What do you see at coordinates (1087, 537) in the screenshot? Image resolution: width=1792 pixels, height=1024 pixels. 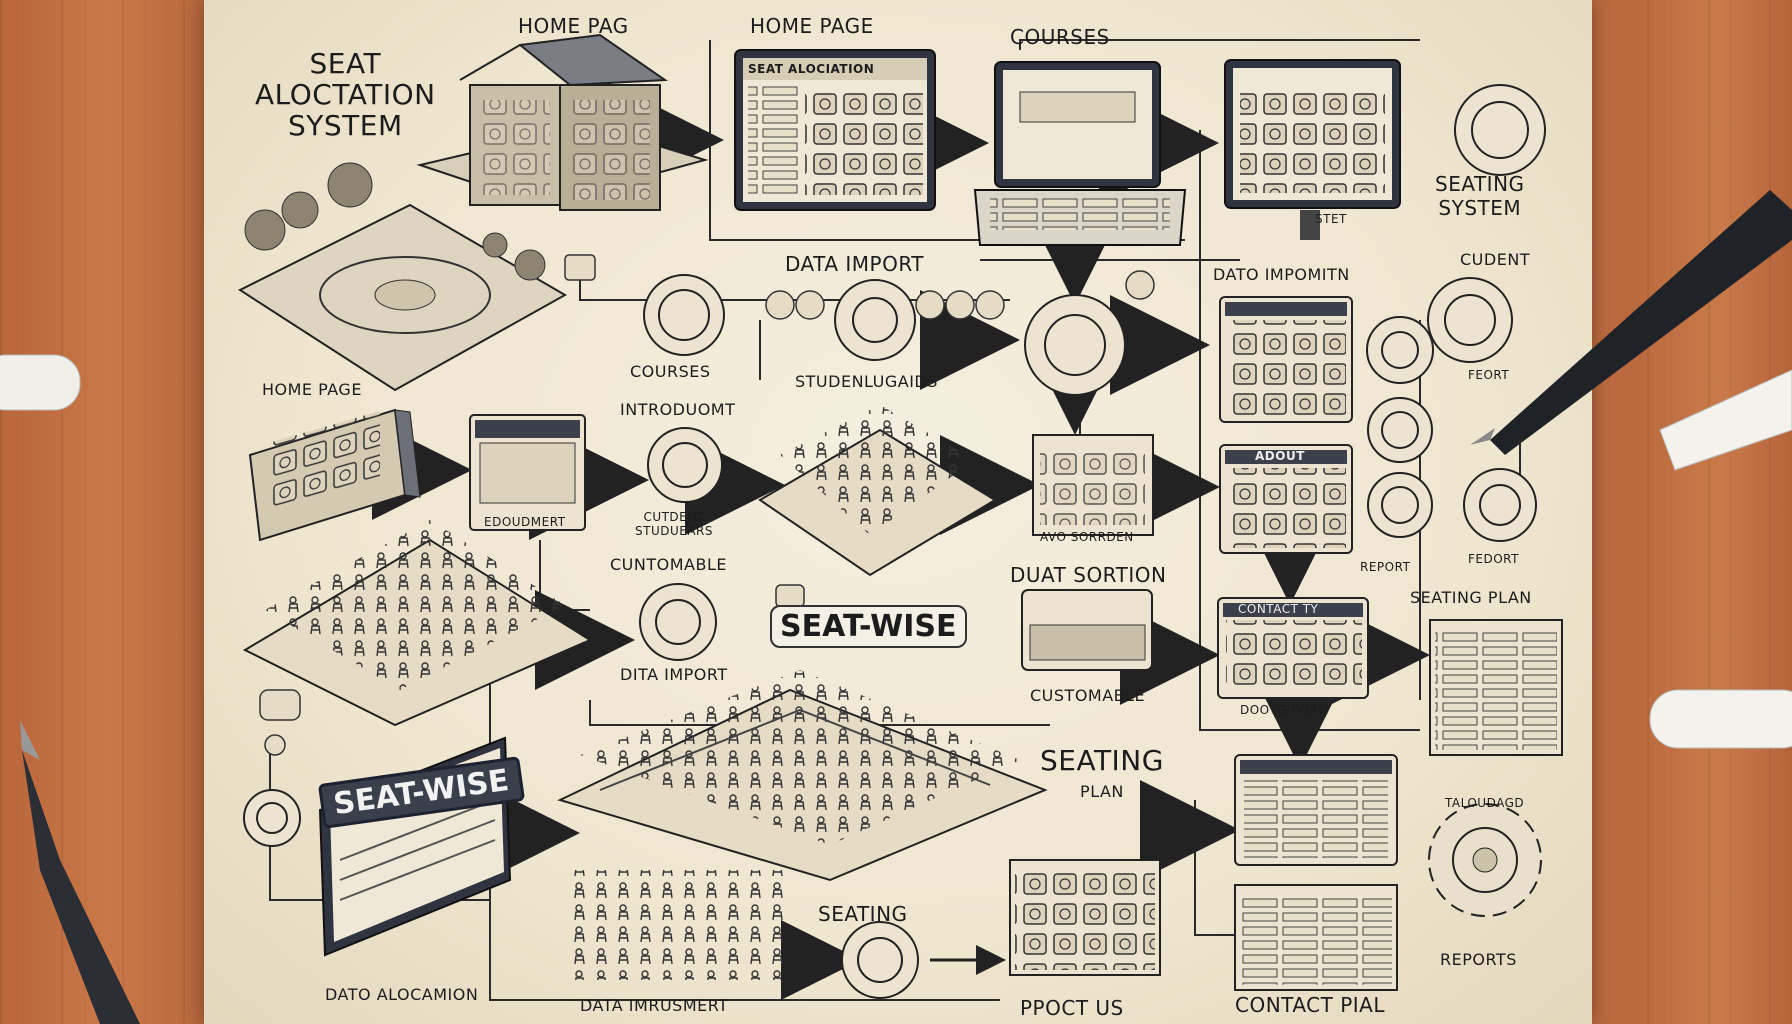 I see `label-avo-sorrden: AVO SORRDEN` at bounding box center [1087, 537].